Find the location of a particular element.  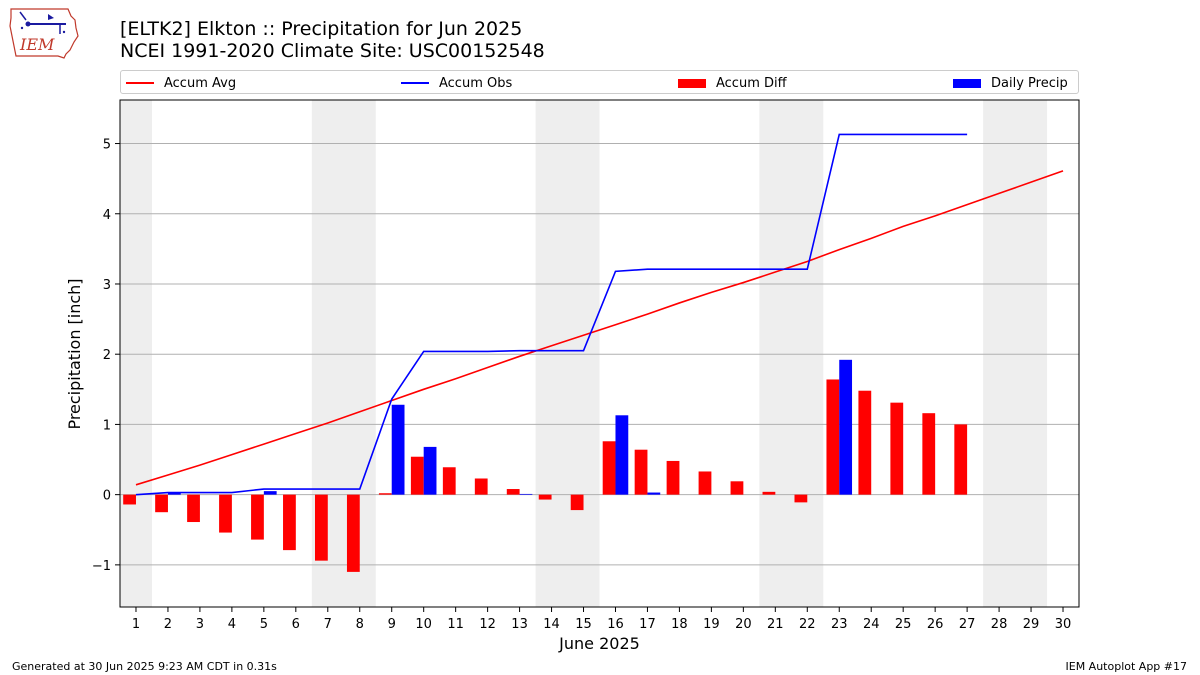

chart-subtitle: NCEI 1991-2020 Climate Site: USC00152548 is located at coordinates (332, 51).